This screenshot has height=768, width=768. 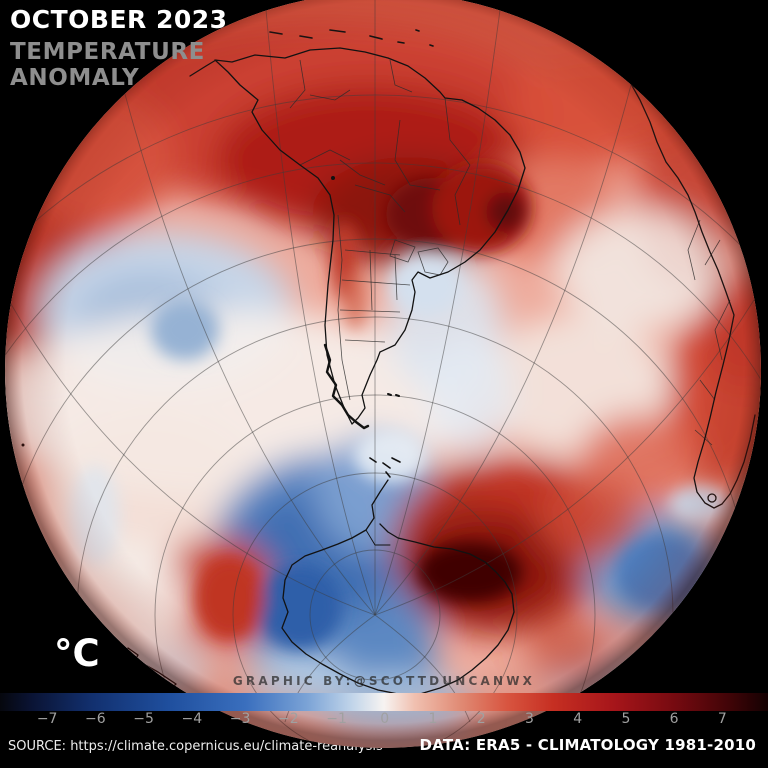 What do you see at coordinates (47, 719) in the screenshot?
I see `colorbar-tick: −7` at bounding box center [47, 719].